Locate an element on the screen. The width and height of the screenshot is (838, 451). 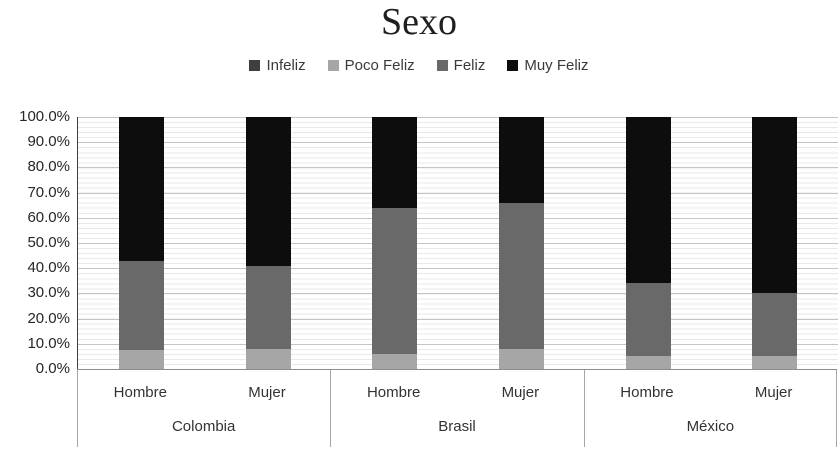
stacked-bar-brasil-mujer is located at coordinates (521, 243).